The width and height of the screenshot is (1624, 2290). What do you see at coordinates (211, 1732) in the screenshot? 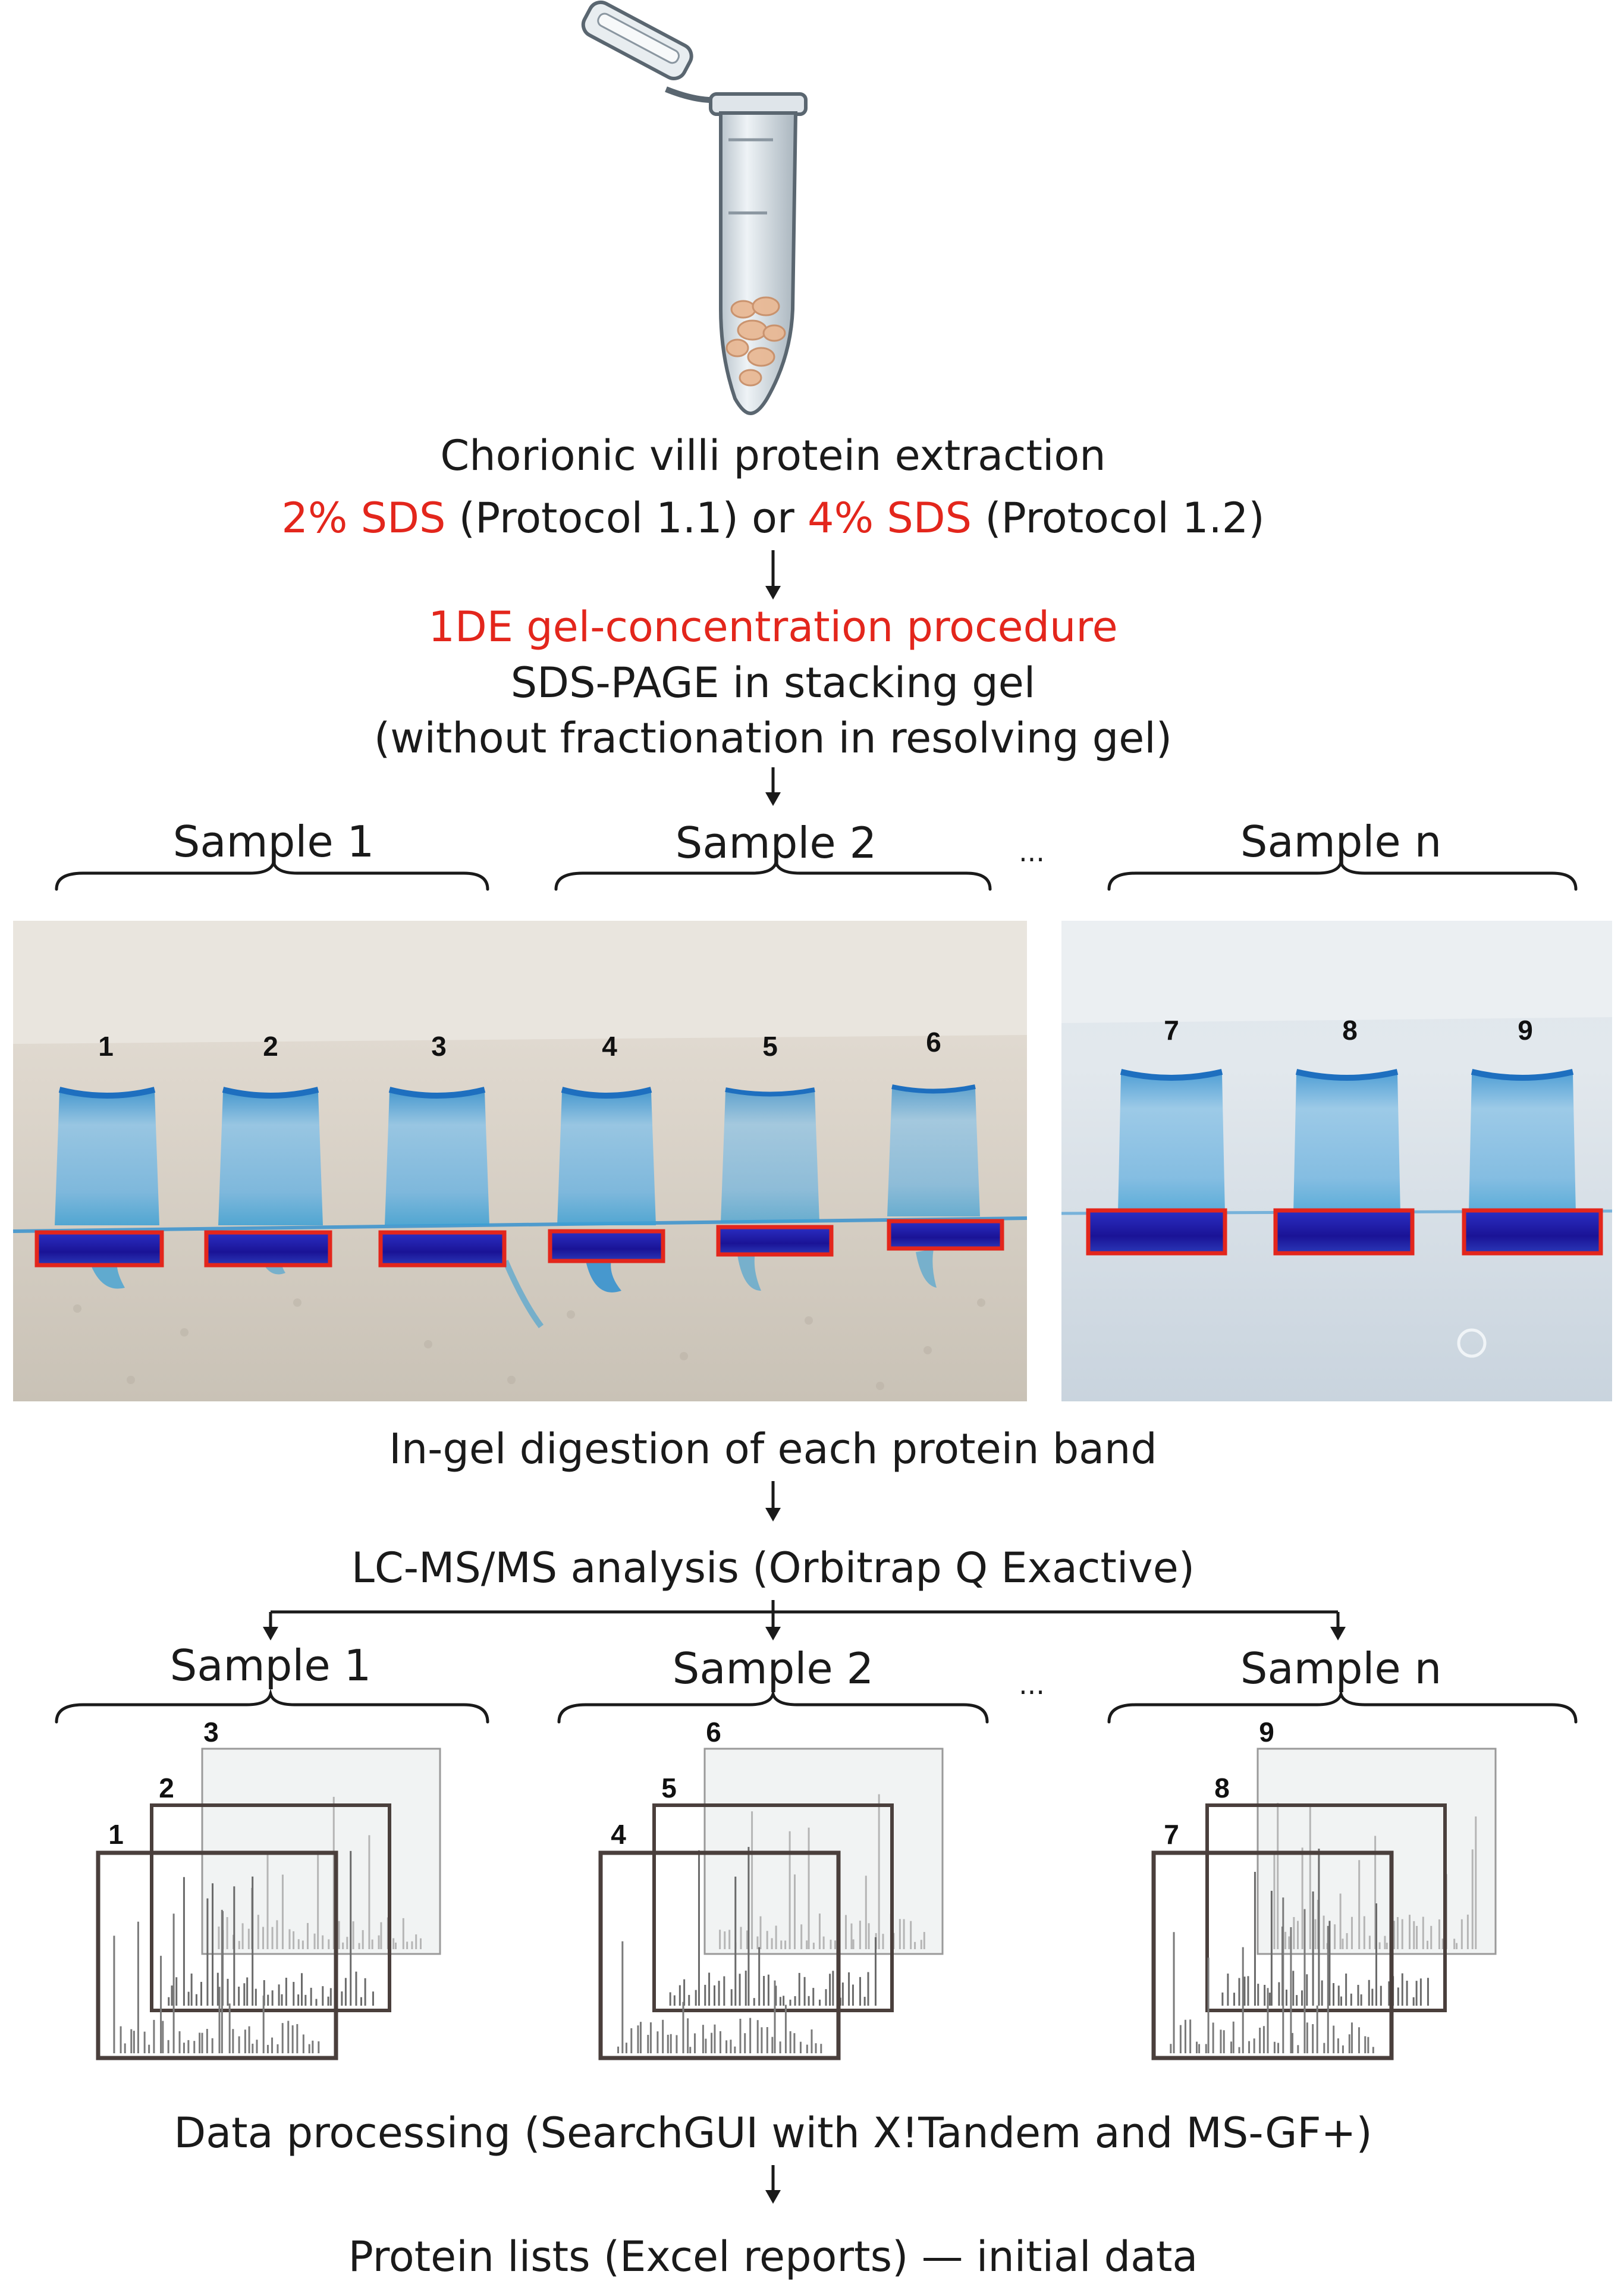
I see `spectrum-lane-number: 3` at bounding box center [211, 1732].